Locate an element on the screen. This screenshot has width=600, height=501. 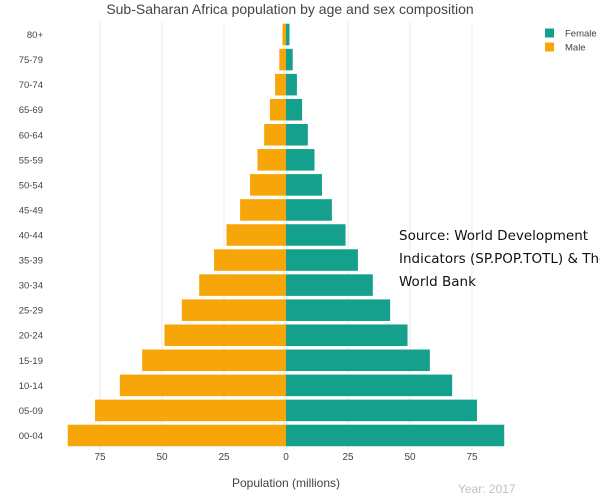
age-group-label: 25-29 is located at coordinates (31, 311).